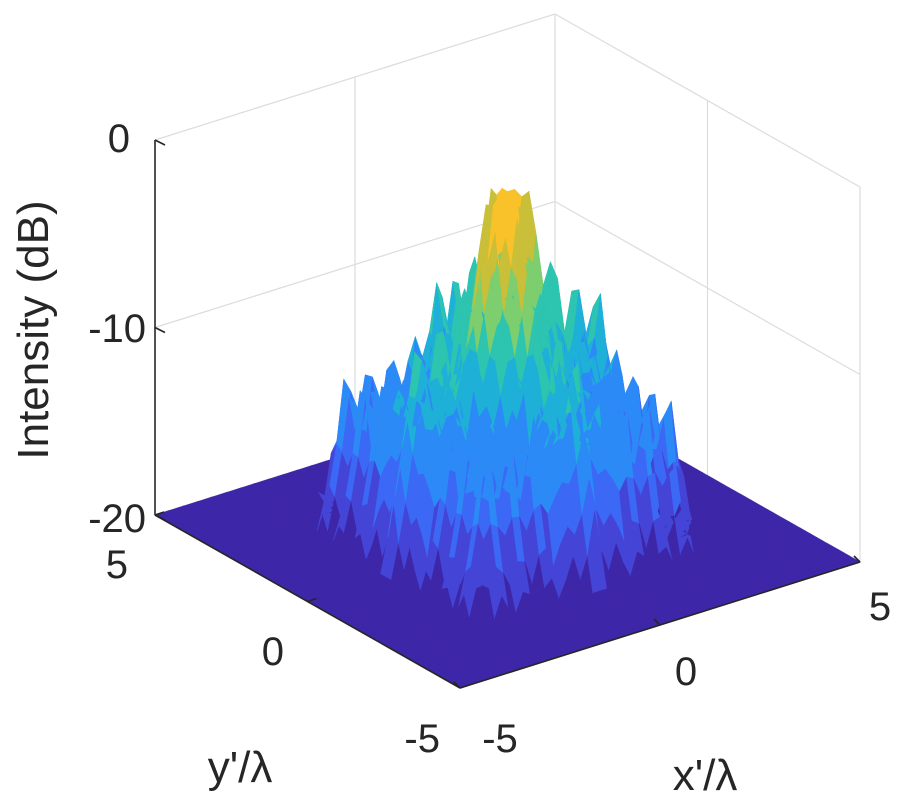 This screenshot has width=900, height=800. Describe the element at coordinates (686, 672) in the screenshot. I see `x-tick-label: 0` at that location.